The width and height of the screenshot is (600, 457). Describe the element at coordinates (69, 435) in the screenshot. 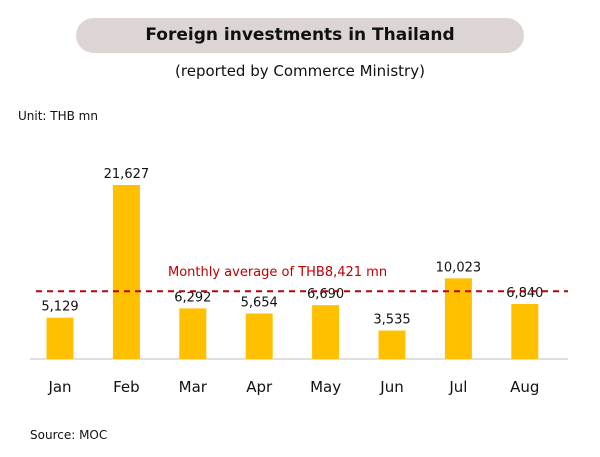

I see `source-label: Source: MOC` at that location.